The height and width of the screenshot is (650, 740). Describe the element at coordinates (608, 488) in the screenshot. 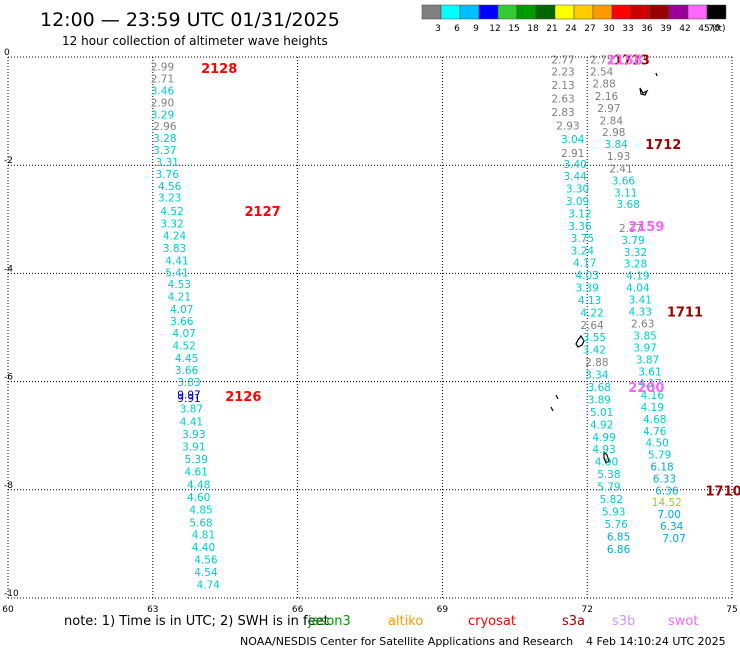

I see `wave-height-value: 5.79` at that location.